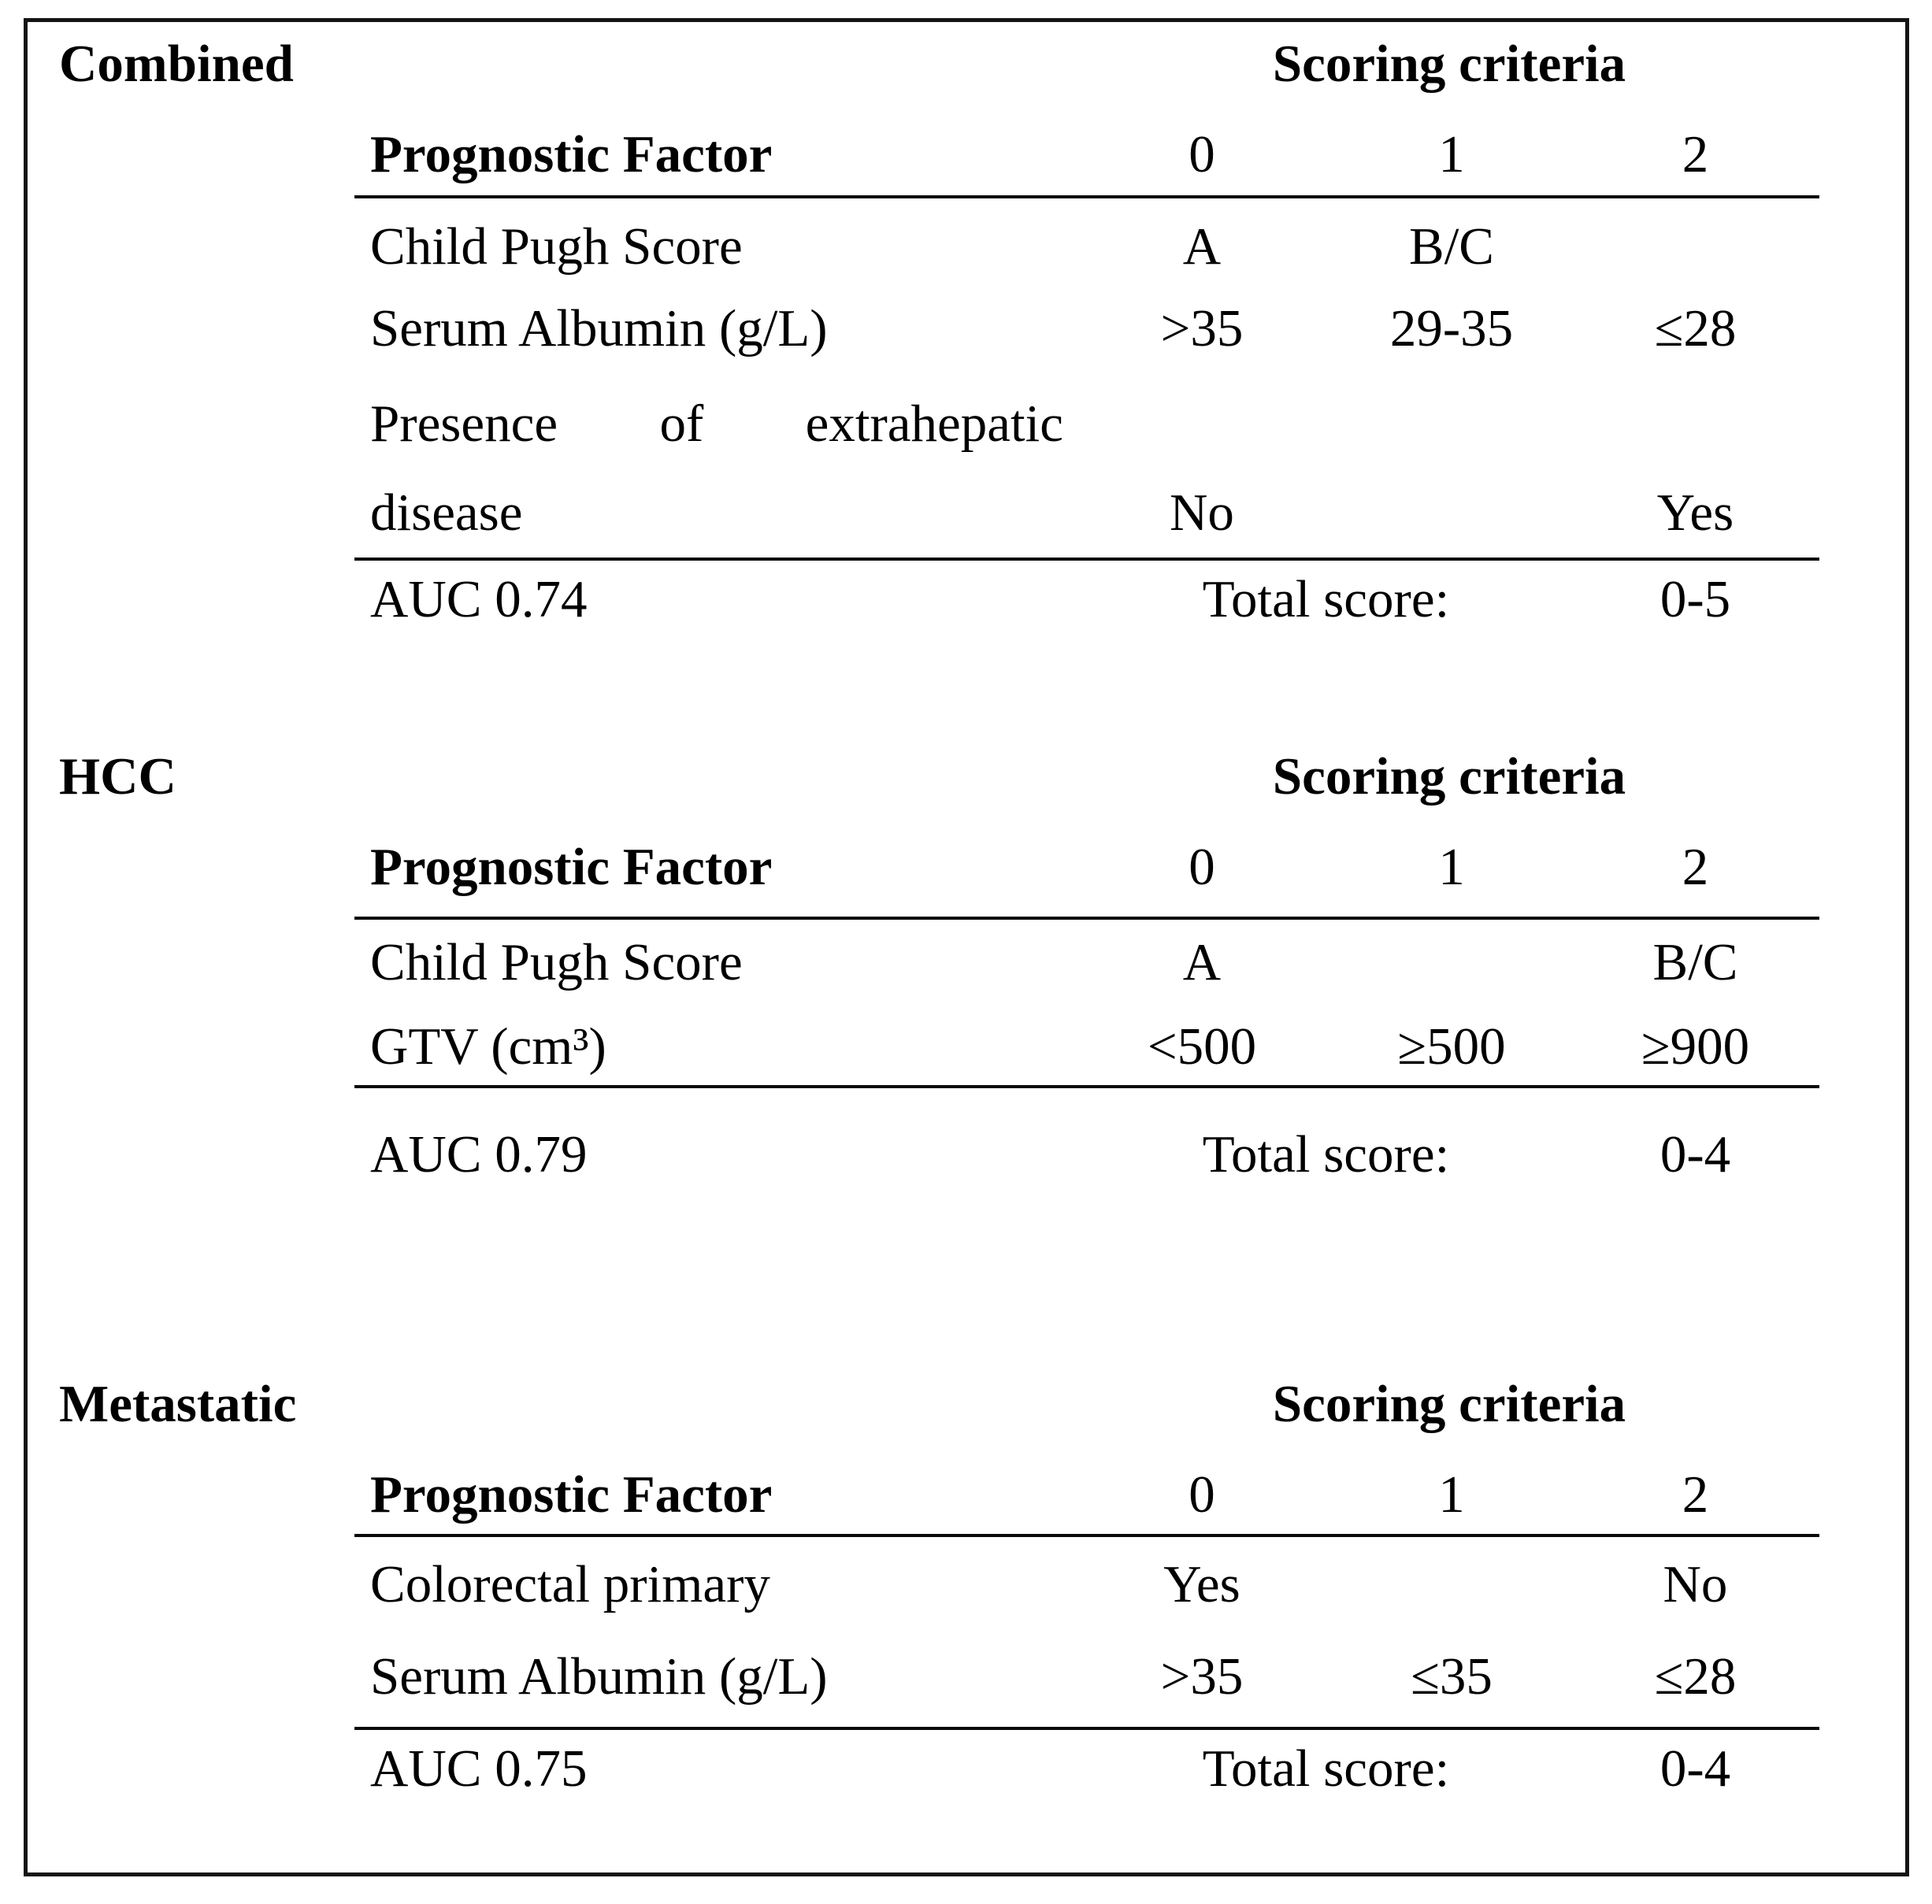 The image size is (1932, 1904). Describe the element at coordinates (479, 1768) in the screenshot. I see `auc-label: AUC 0.75` at that location.